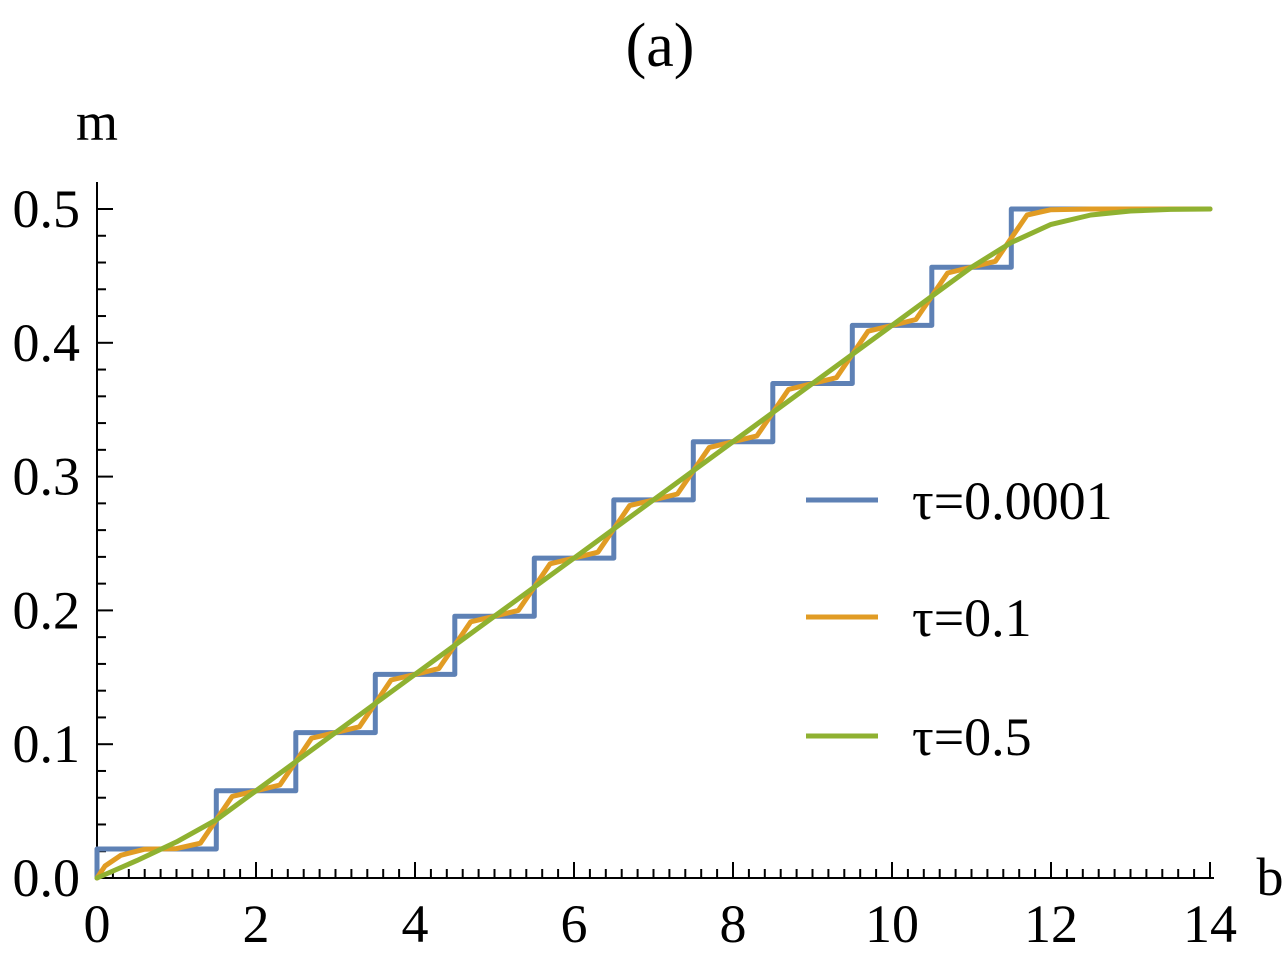 The image size is (1288, 957). I want to click on chart-title: (a), so click(660, 46).